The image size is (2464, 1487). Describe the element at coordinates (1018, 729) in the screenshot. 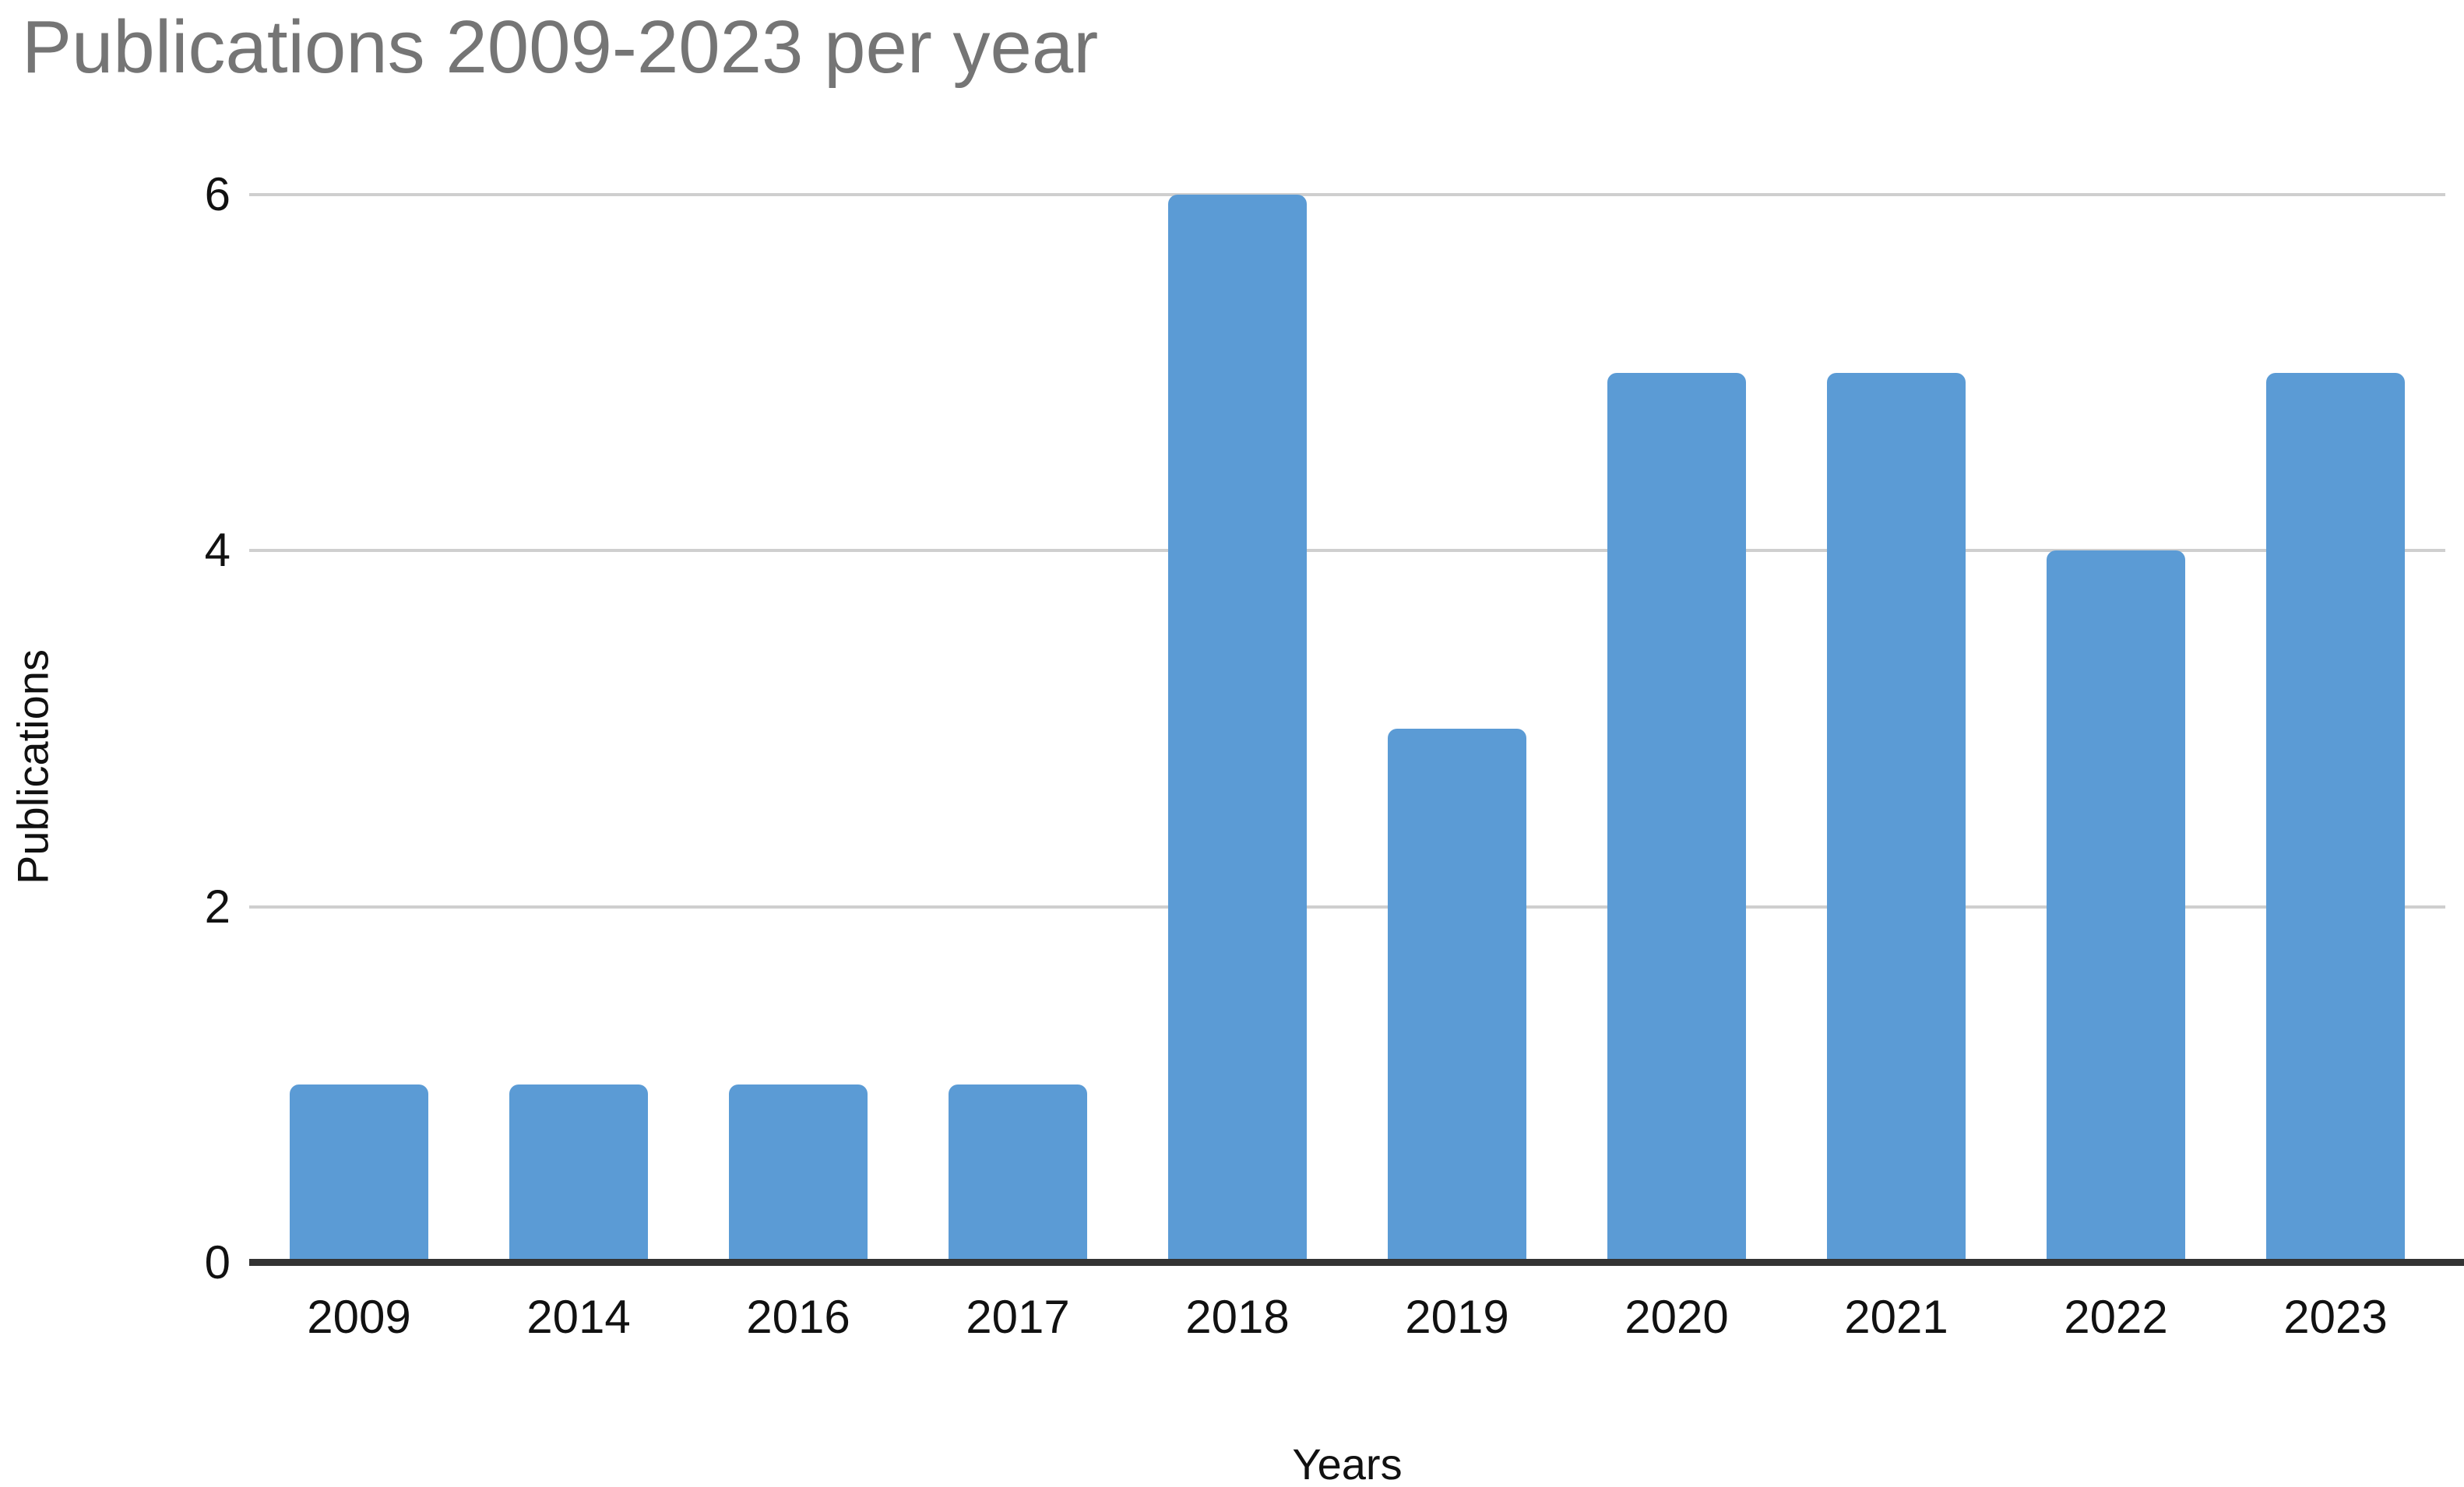

I see `bar-slot-2017` at that location.